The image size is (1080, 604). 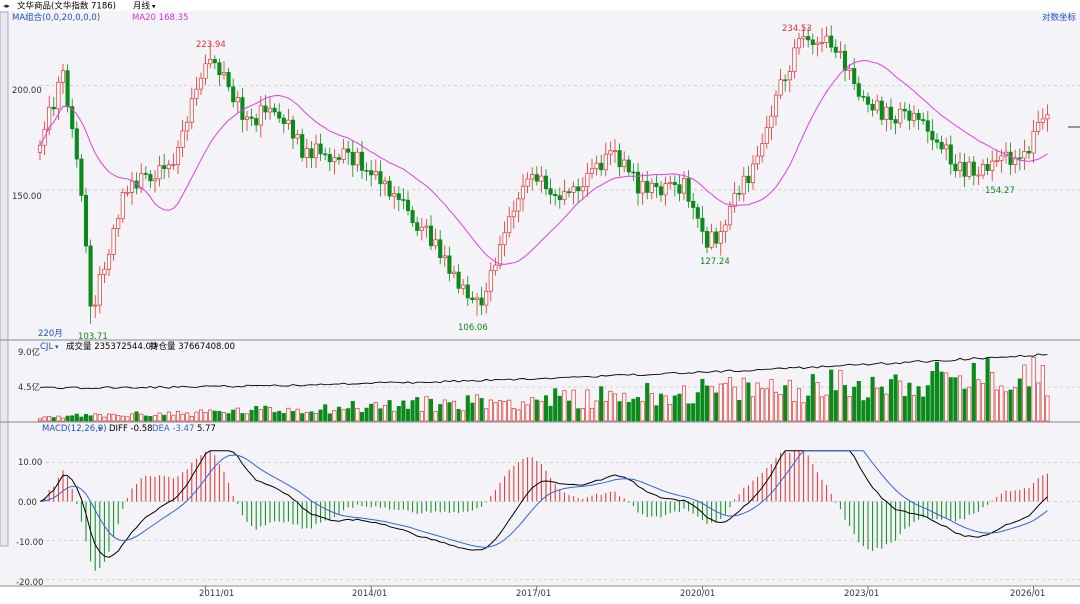 I want to click on ma-group-label: MA组合(0,0,20,0,0,0), so click(x=56, y=17).